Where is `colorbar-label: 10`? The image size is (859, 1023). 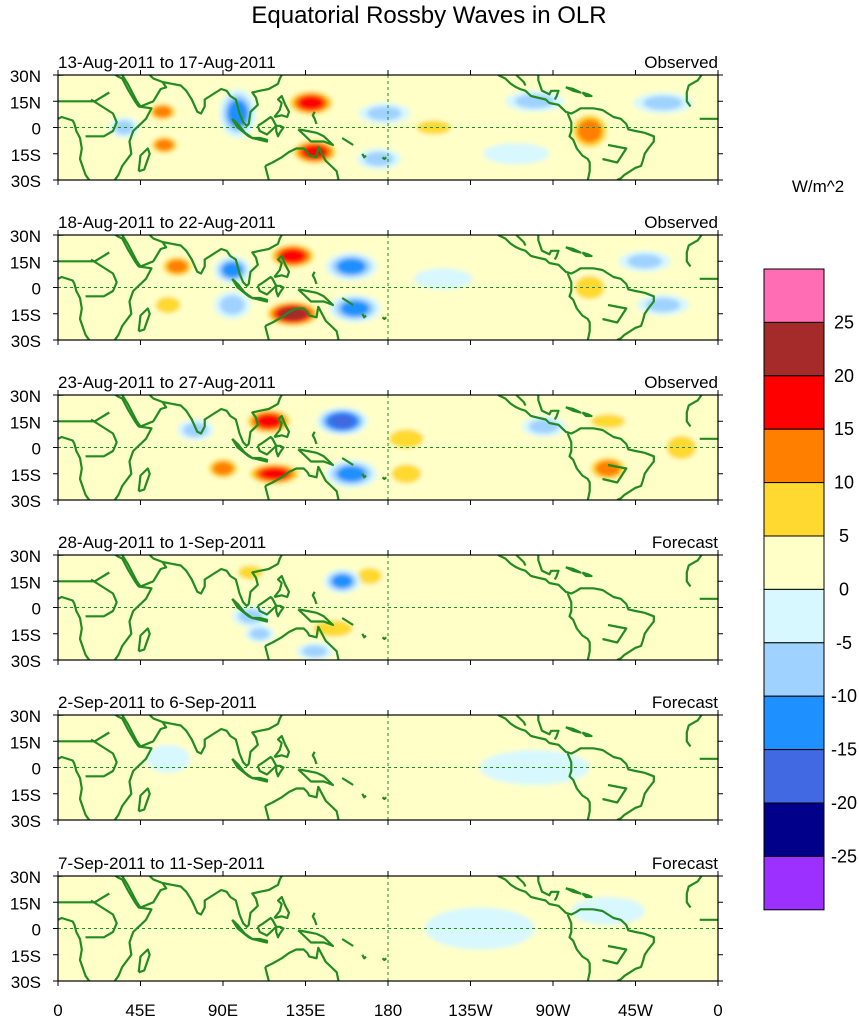
colorbar-label: 10 is located at coordinates (844, 483).